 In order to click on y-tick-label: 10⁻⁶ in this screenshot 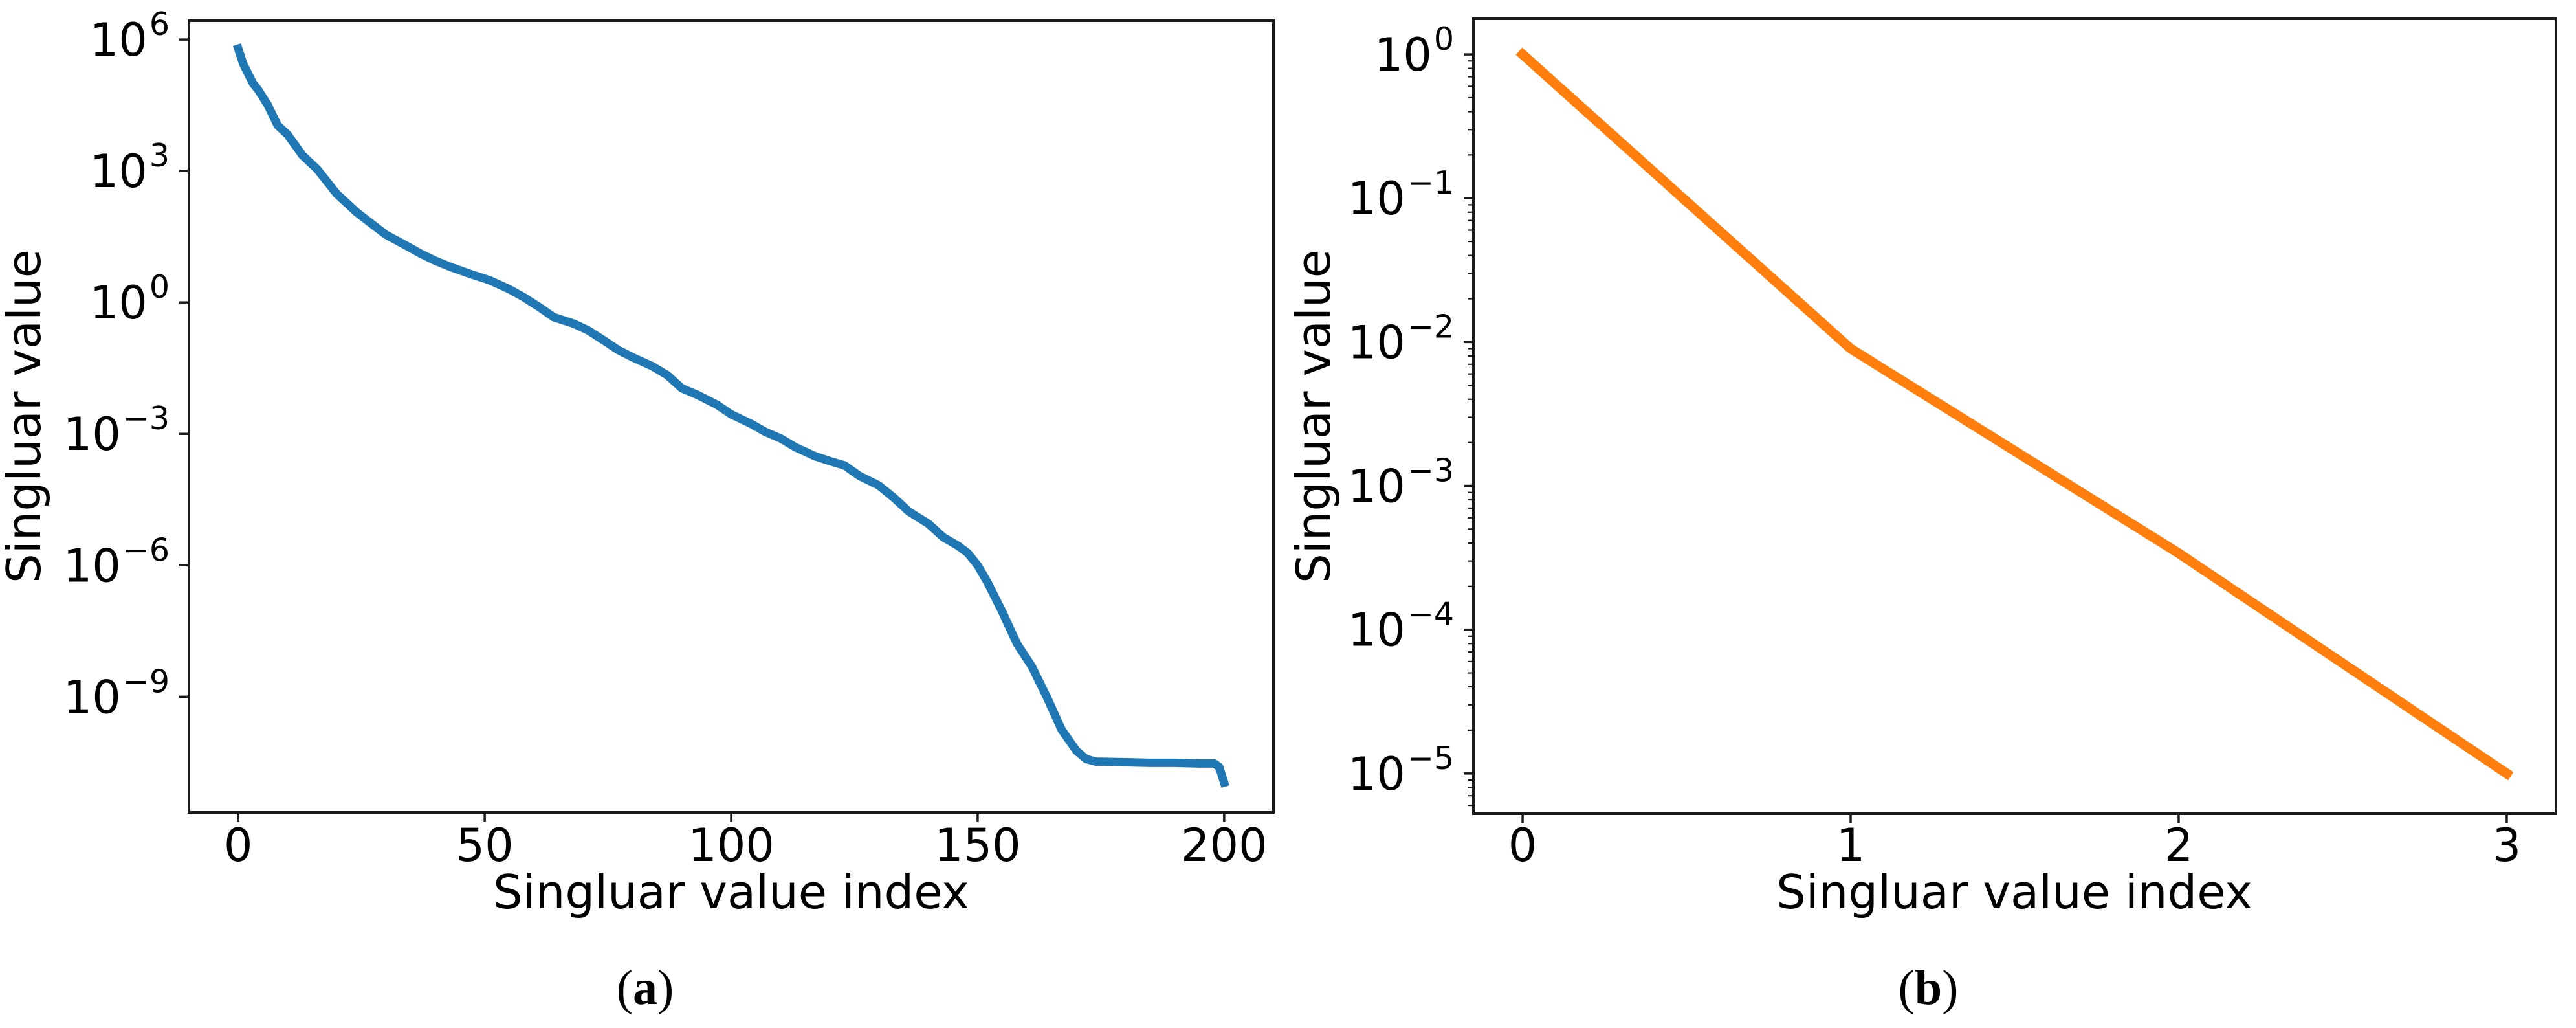, I will do `click(117, 561)`.